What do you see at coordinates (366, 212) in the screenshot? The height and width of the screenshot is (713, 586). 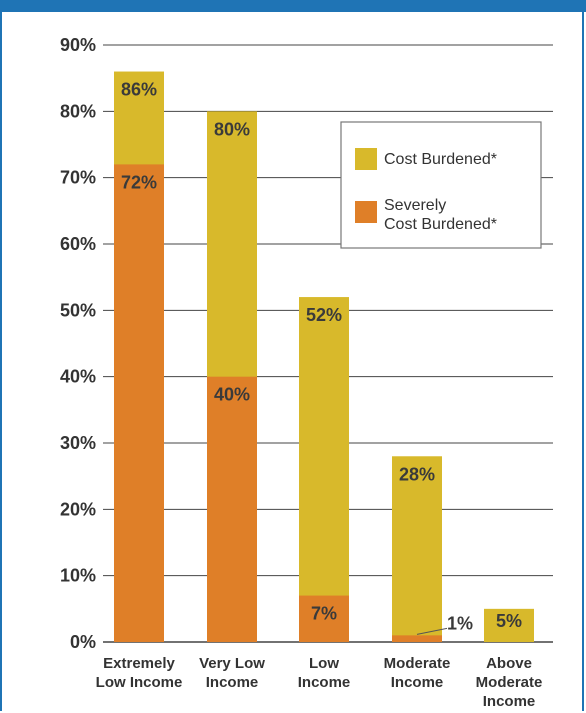 I see `legend-swatch-severely-cost-burdened` at bounding box center [366, 212].